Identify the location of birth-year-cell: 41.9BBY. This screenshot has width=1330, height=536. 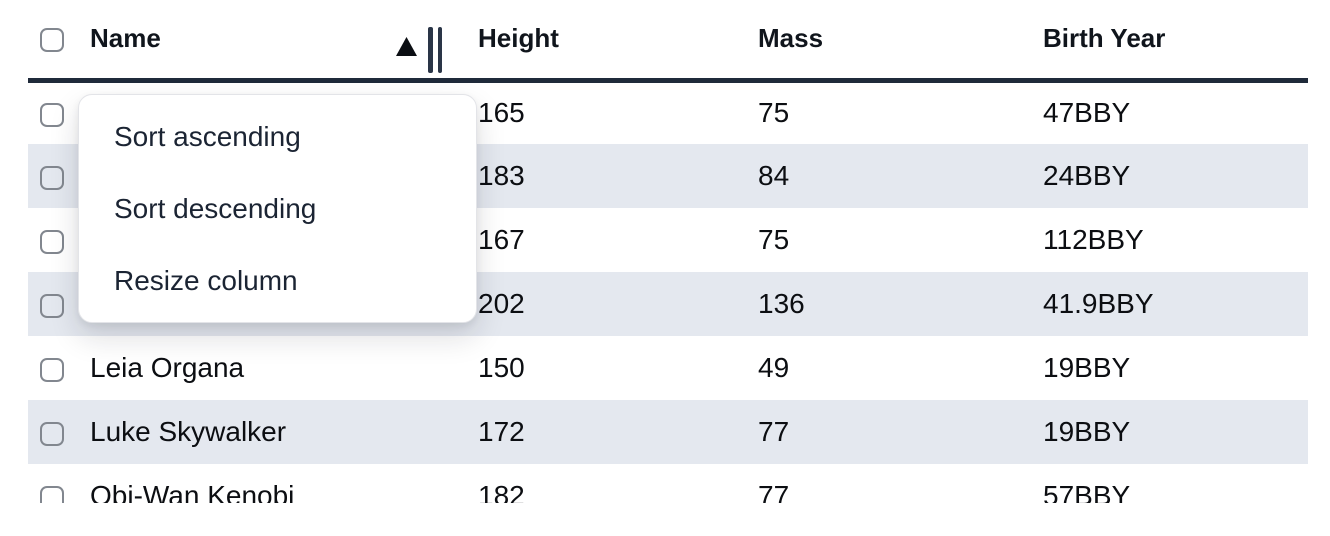
(1161, 304).